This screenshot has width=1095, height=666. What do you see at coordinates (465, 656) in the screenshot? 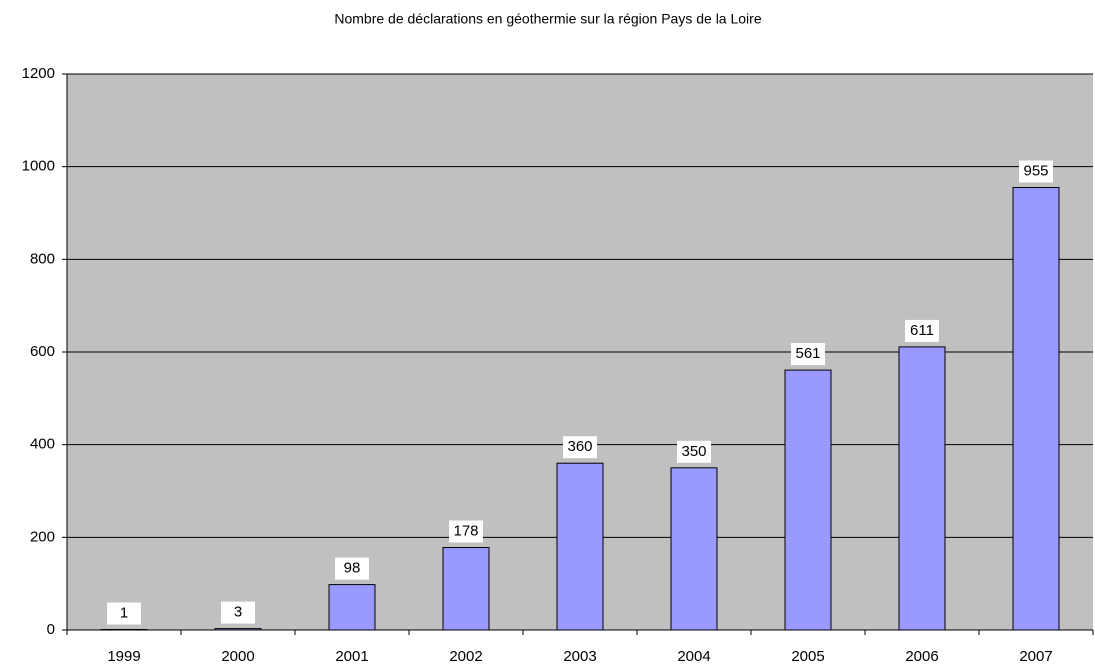
I see `x-tick-label: 2002` at bounding box center [465, 656].